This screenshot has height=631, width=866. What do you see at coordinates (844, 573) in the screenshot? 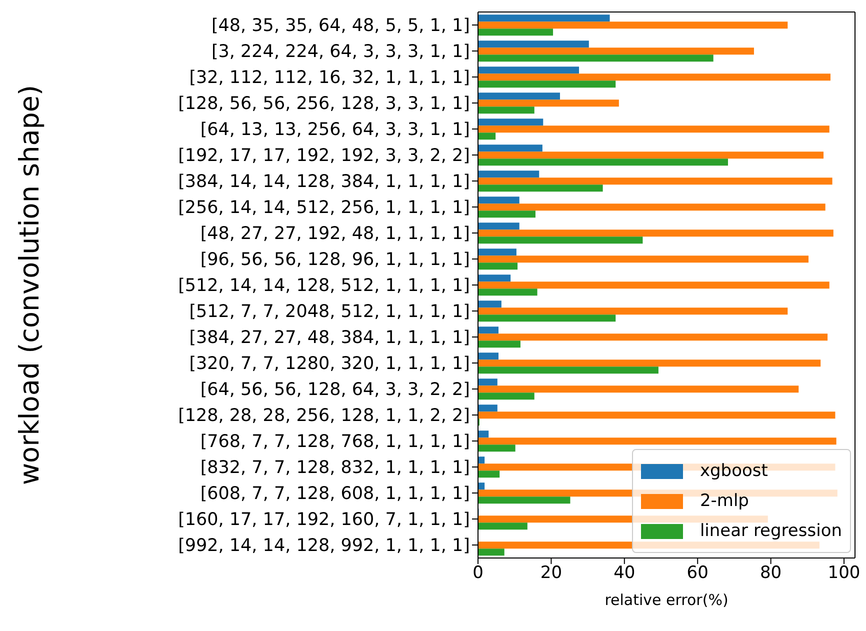
I see `x-tick-label: 100` at bounding box center [844, 573].